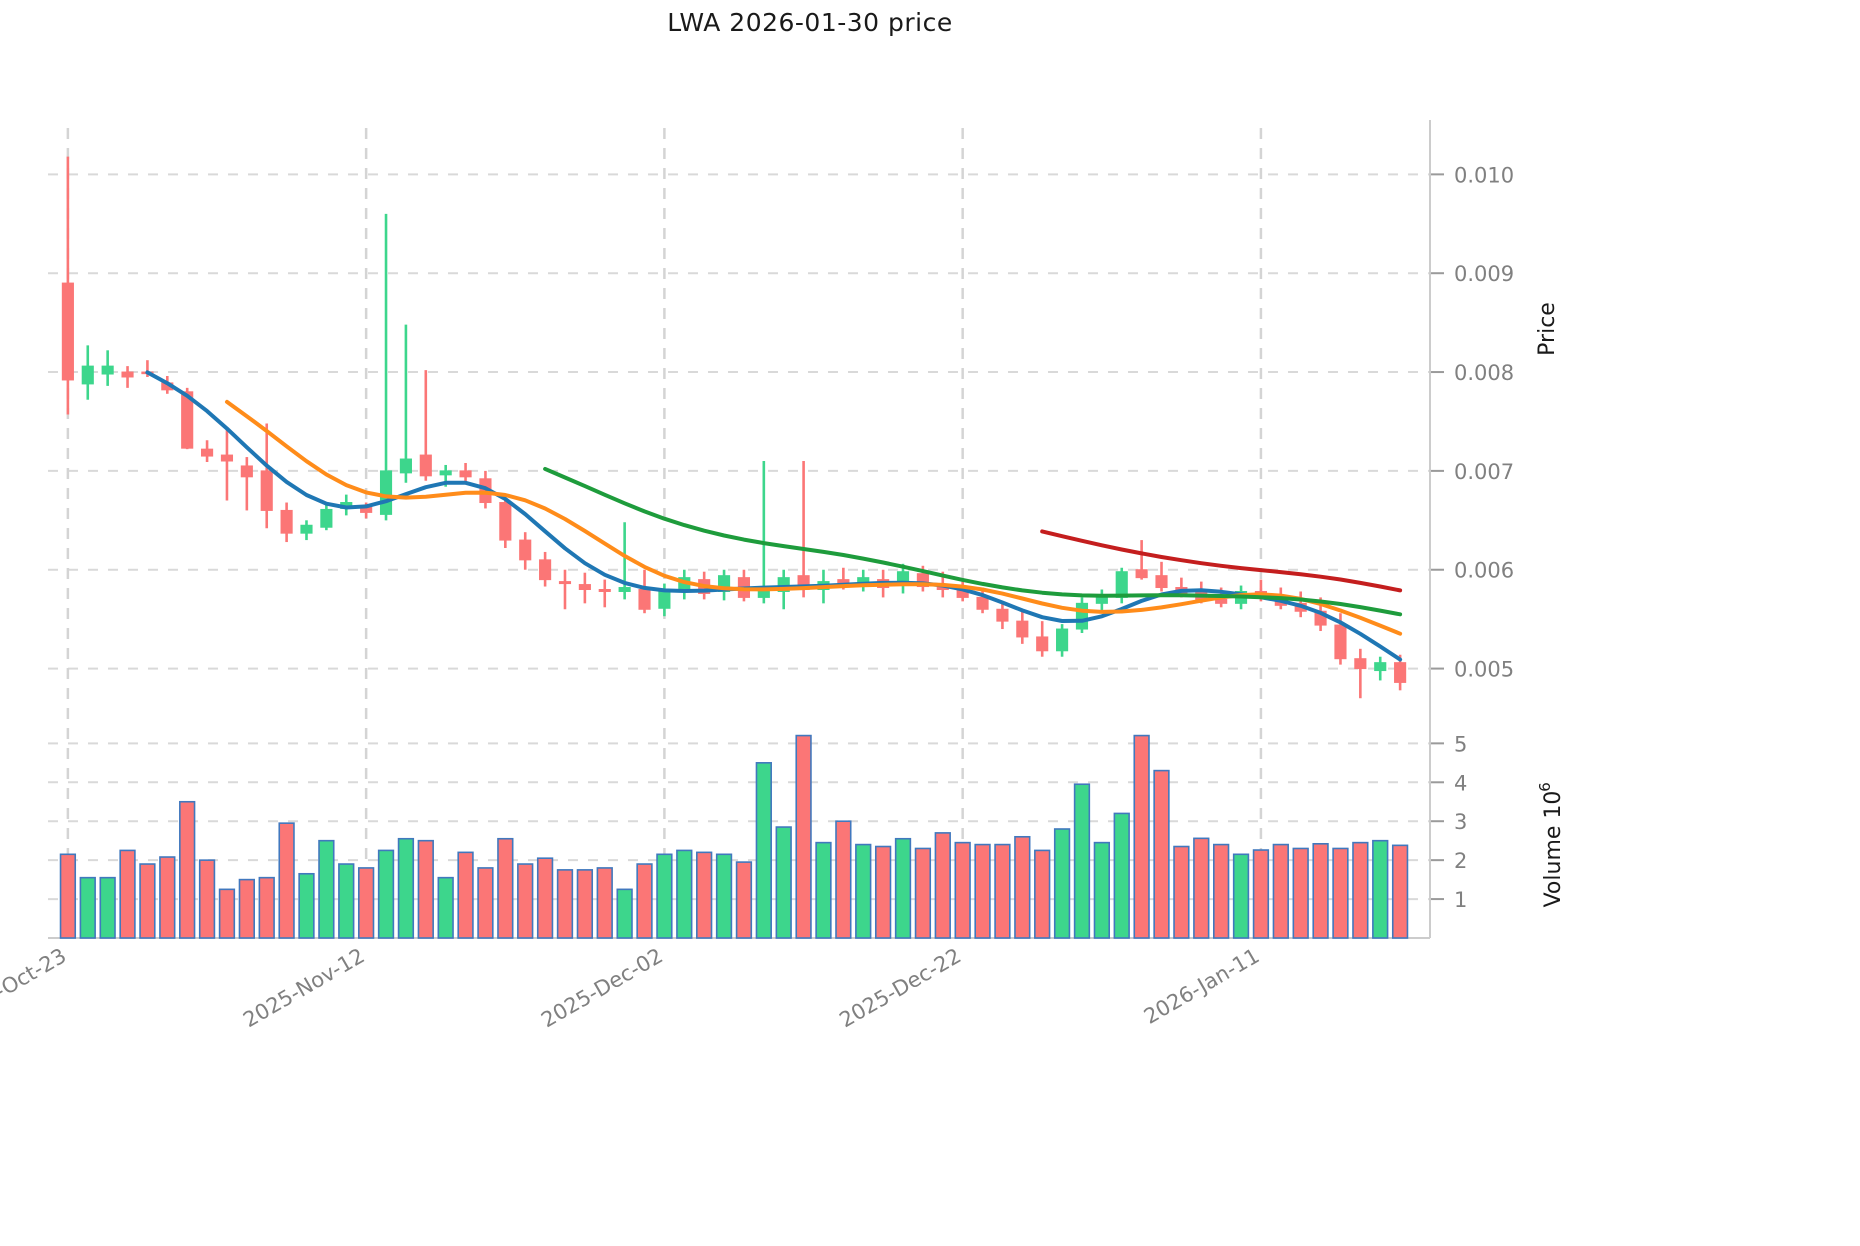 This screenshot has width=1860, height=1246. What do you see at coordinates (1484, 472) in the screenshot?
I see `price-tick-label: 0.007` at bounding box center [1484, 472].